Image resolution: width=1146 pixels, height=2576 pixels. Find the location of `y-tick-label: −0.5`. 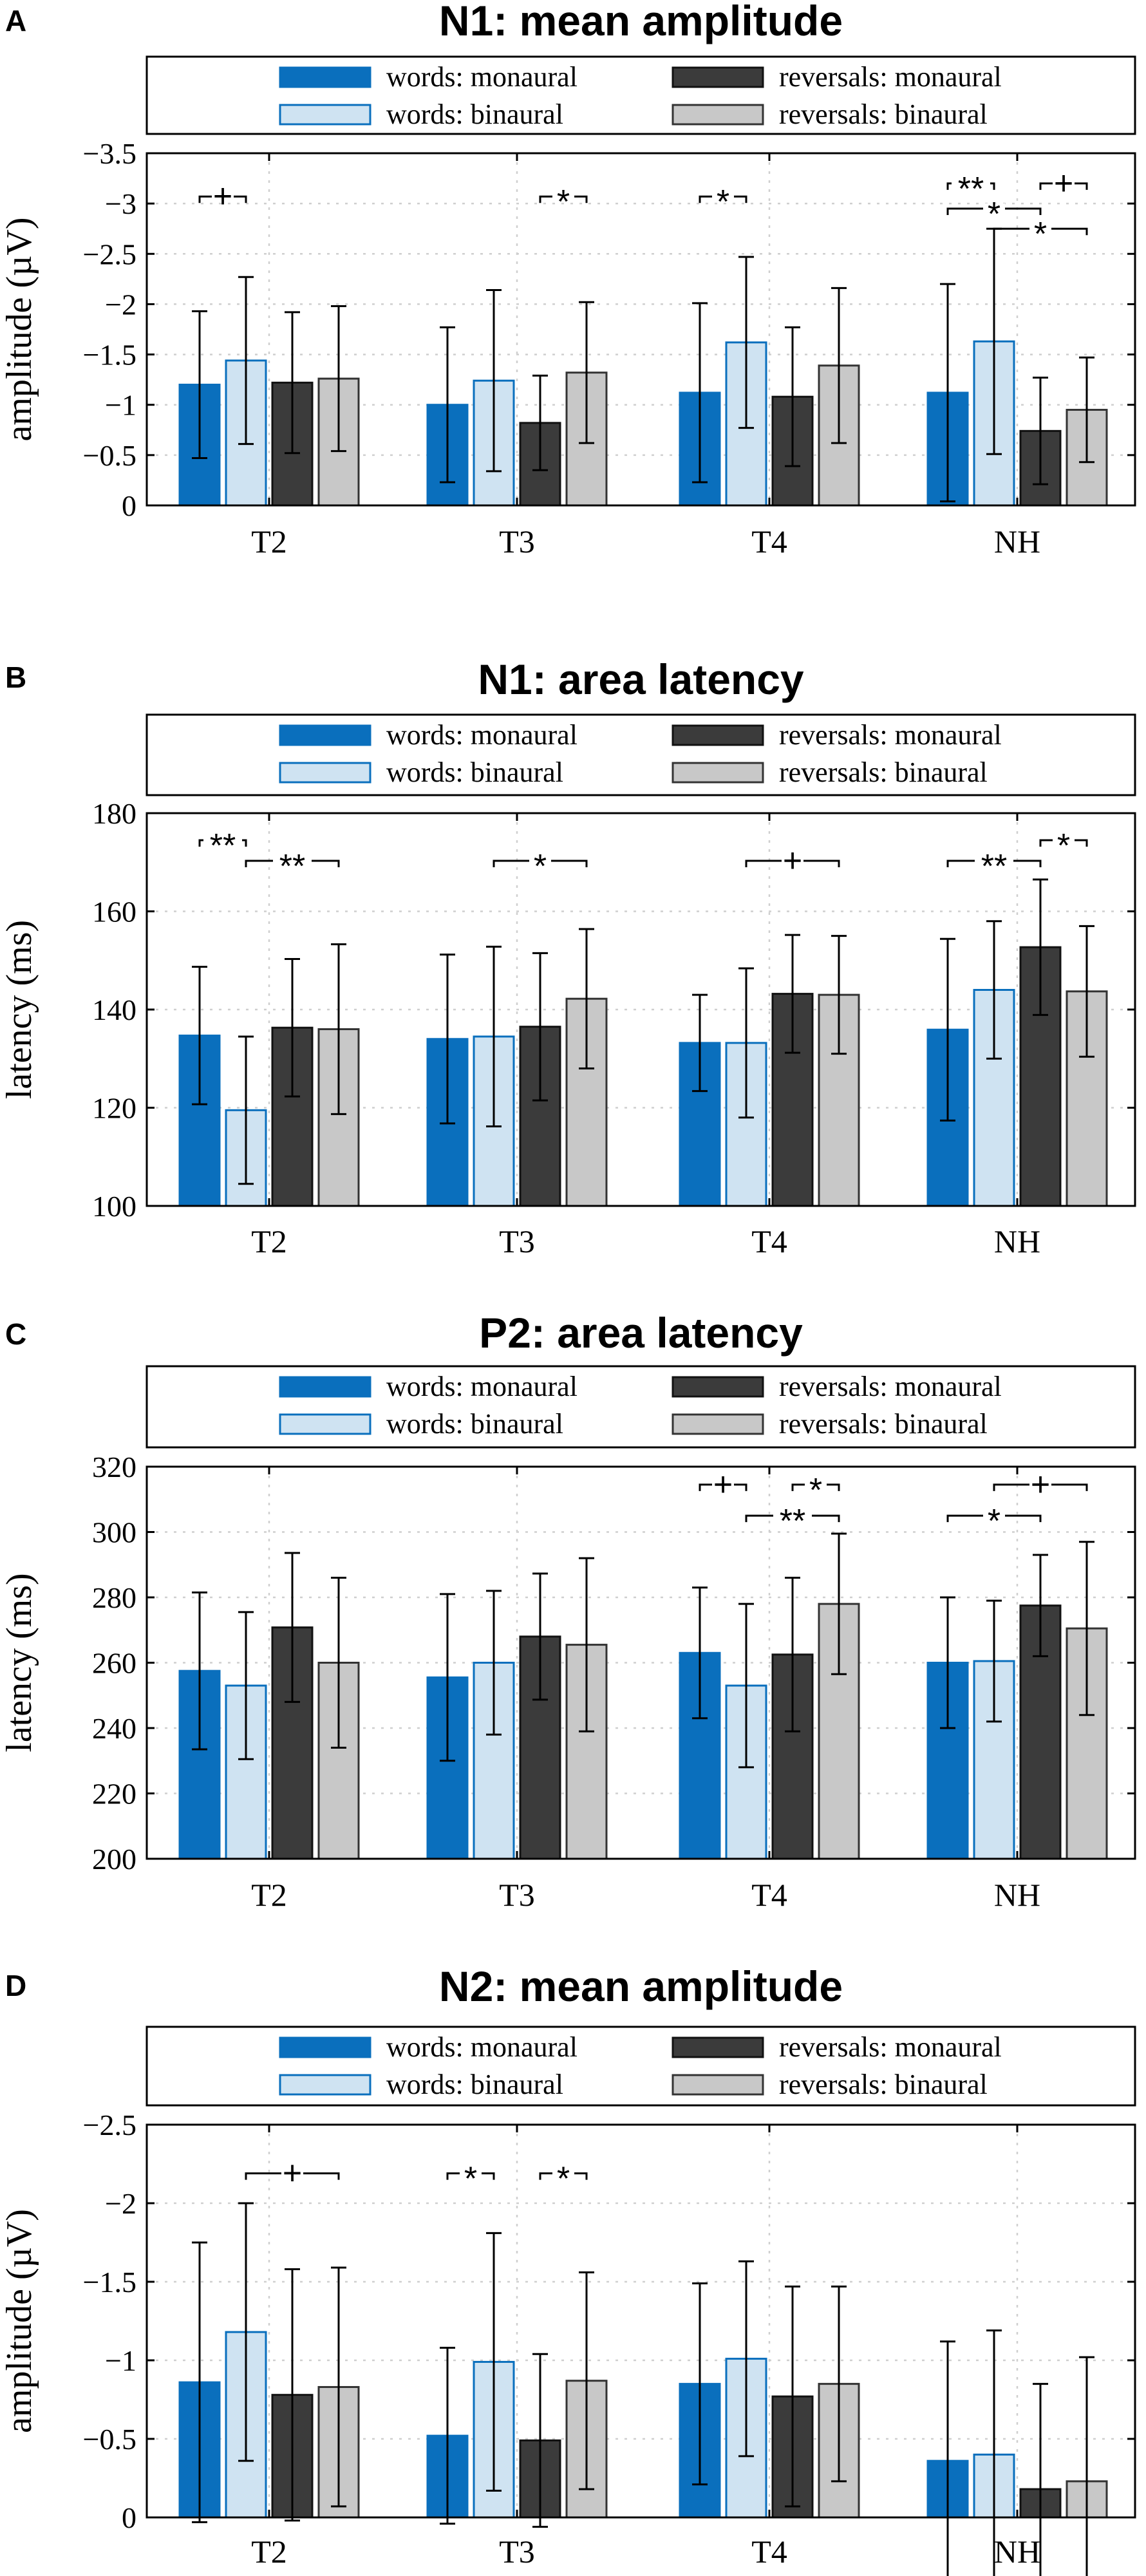

y-tick-label: −0.5 is located at coordinates (110, 2439).